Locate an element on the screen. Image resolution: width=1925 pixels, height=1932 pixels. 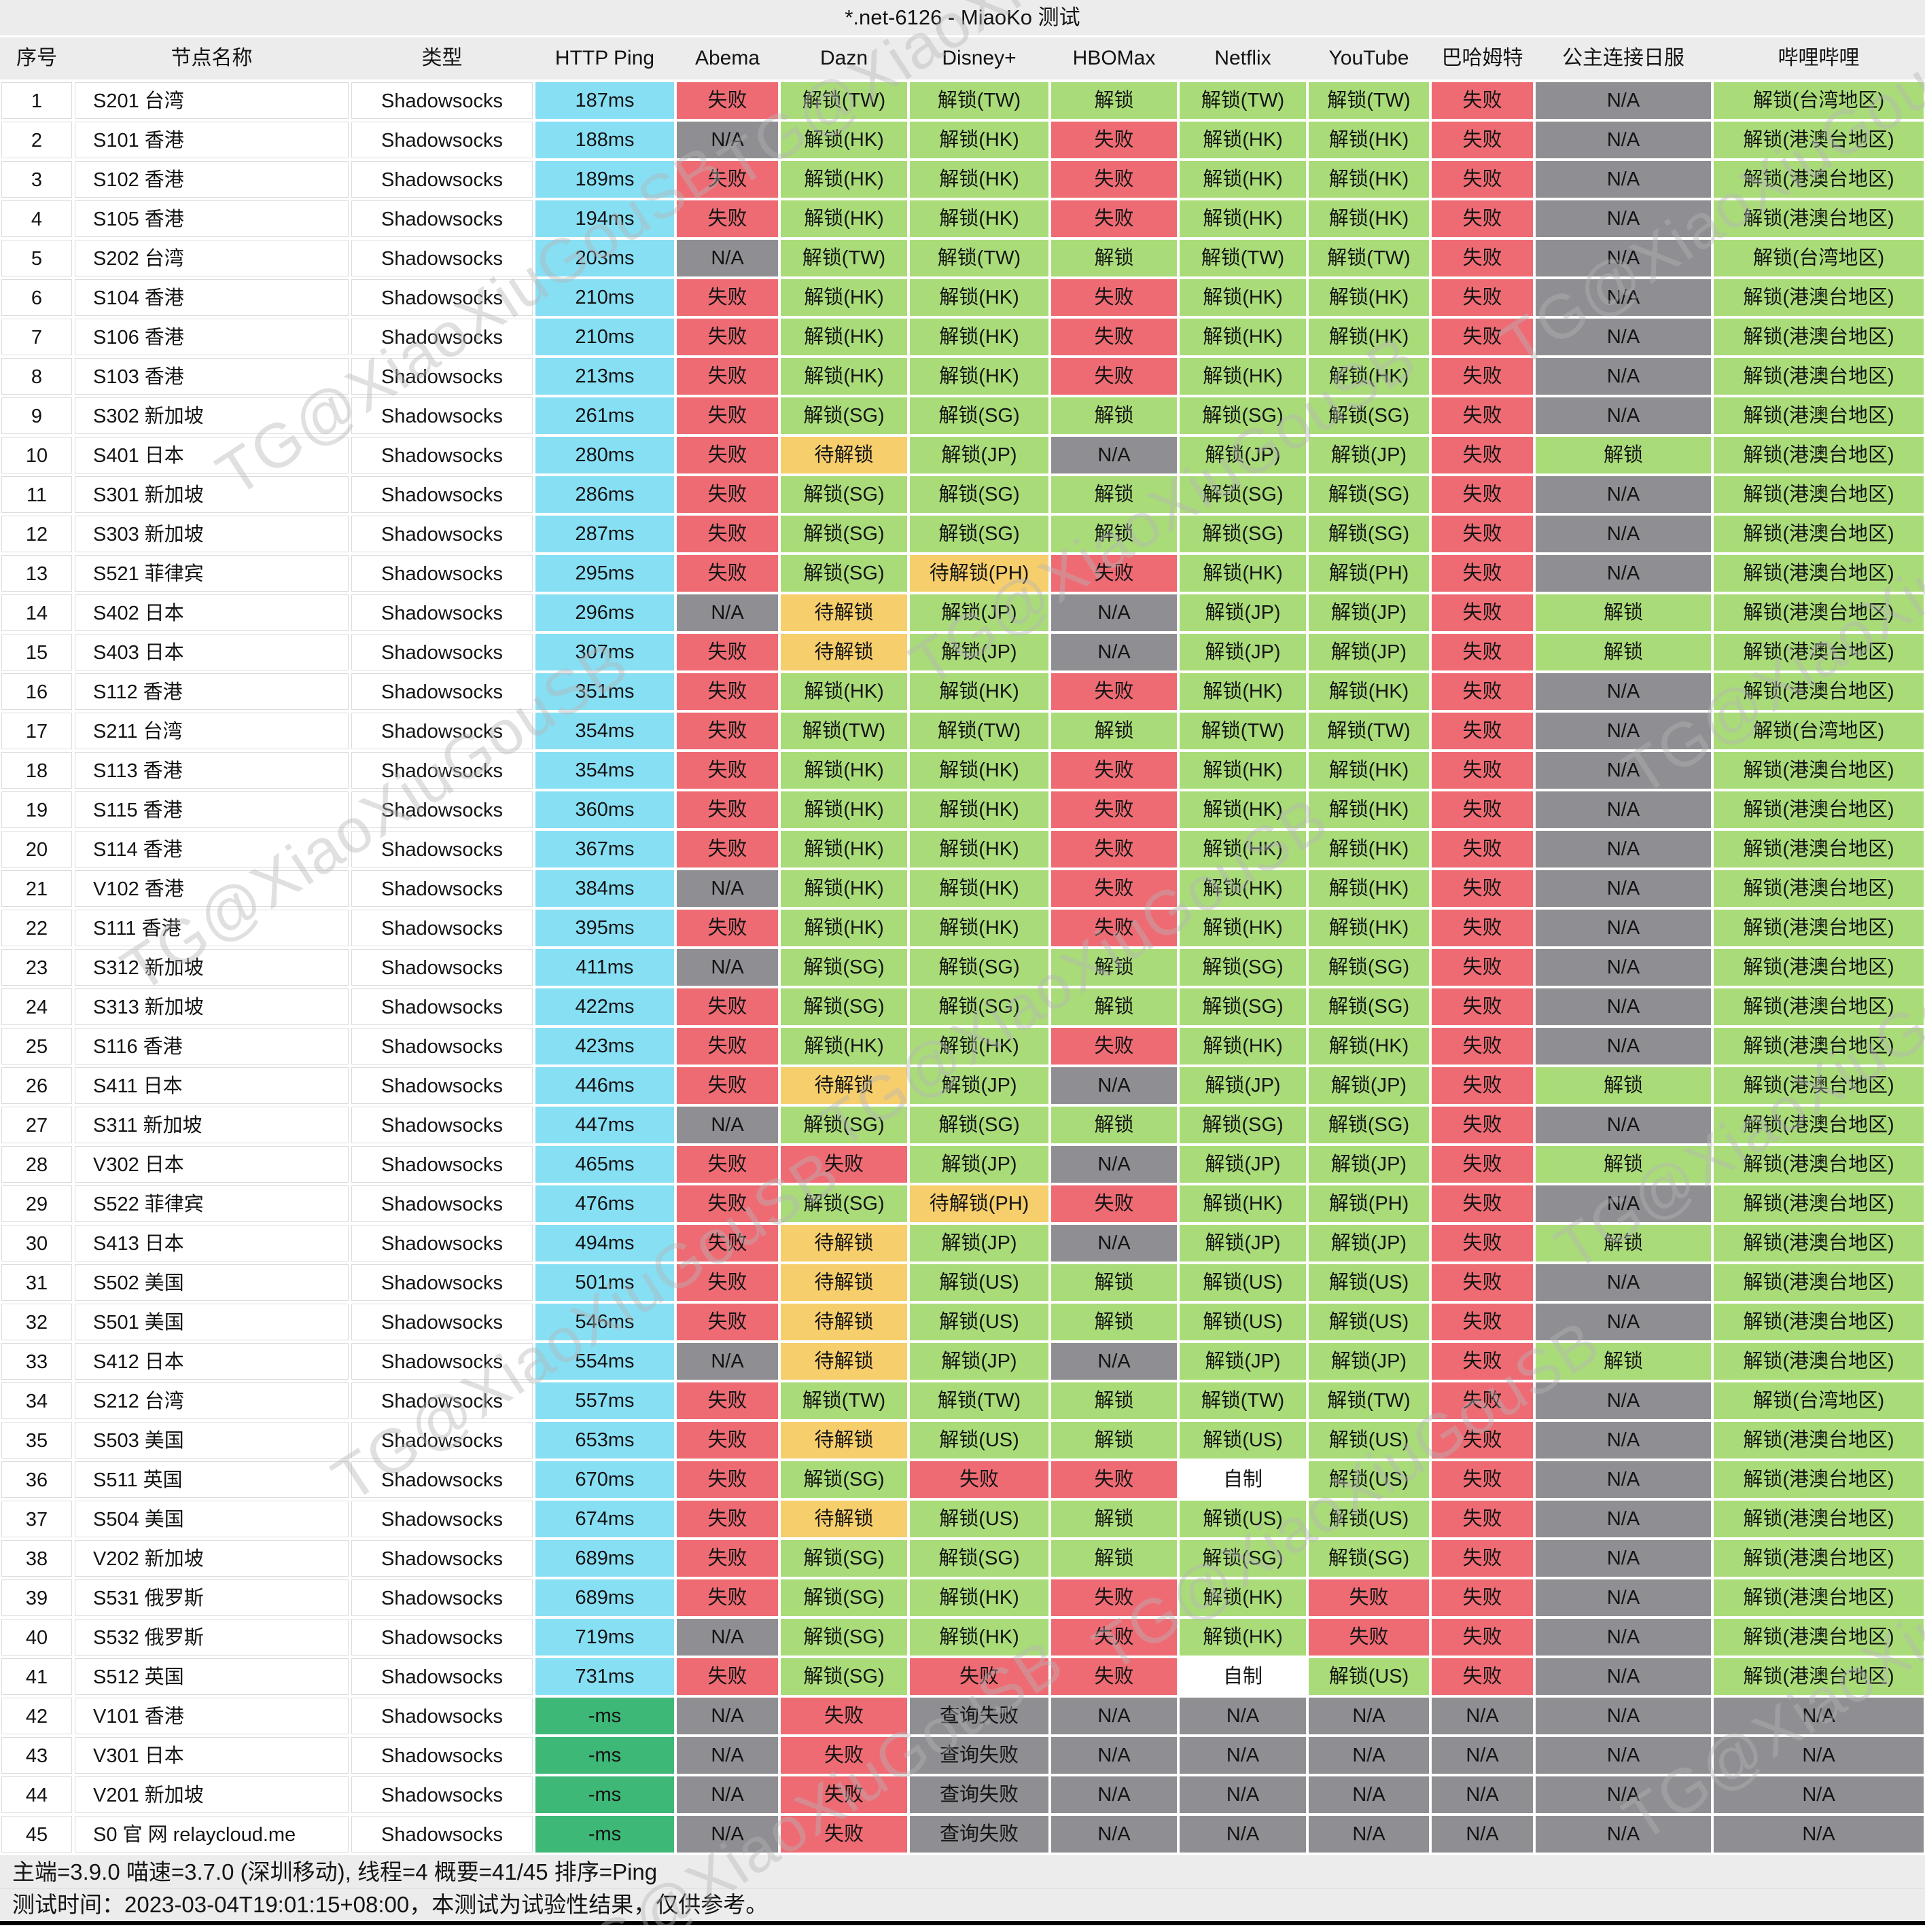
node-name: V101 香港 is located at coordinates (212, 1716).